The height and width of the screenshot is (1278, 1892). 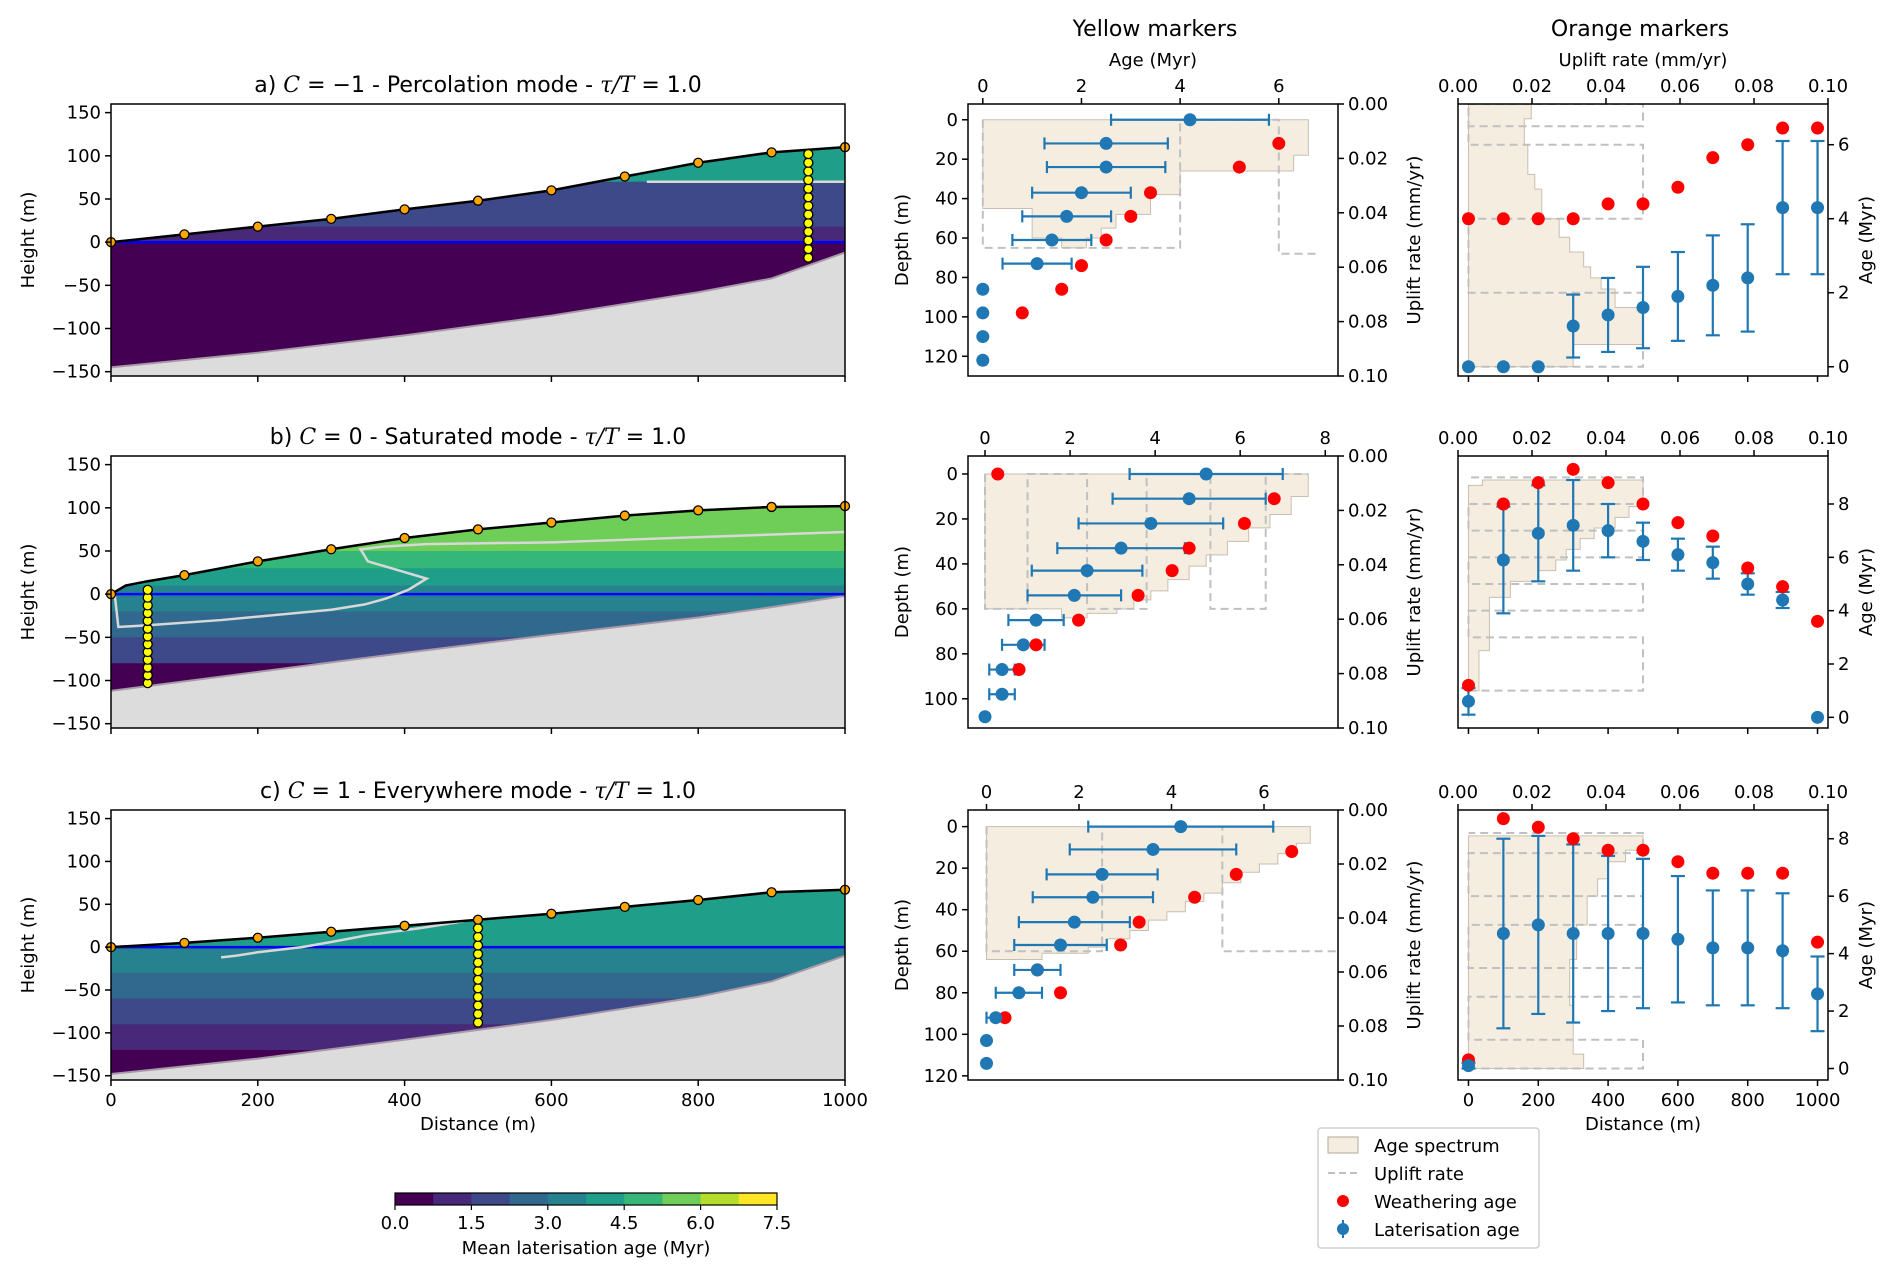 I want to click on y-tick-label: 40, so click(x=946, y=199).